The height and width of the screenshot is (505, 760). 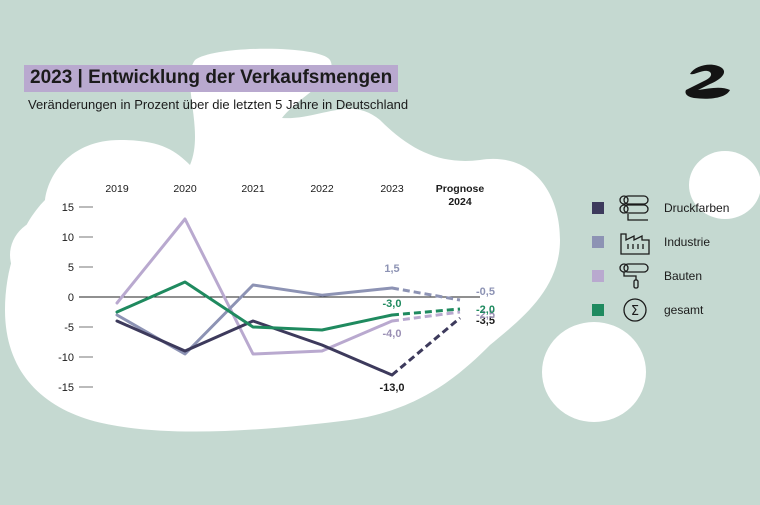 I want to click on legend-swatch-gesamt, so click(x=598, y=310).